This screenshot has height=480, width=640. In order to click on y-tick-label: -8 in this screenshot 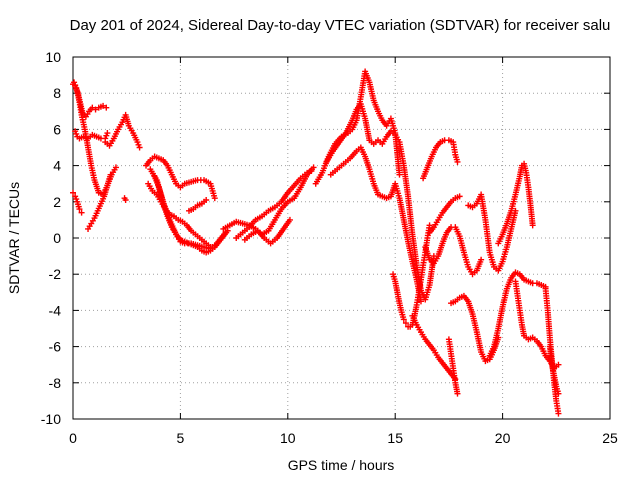, I will do `click(55, 383)`.